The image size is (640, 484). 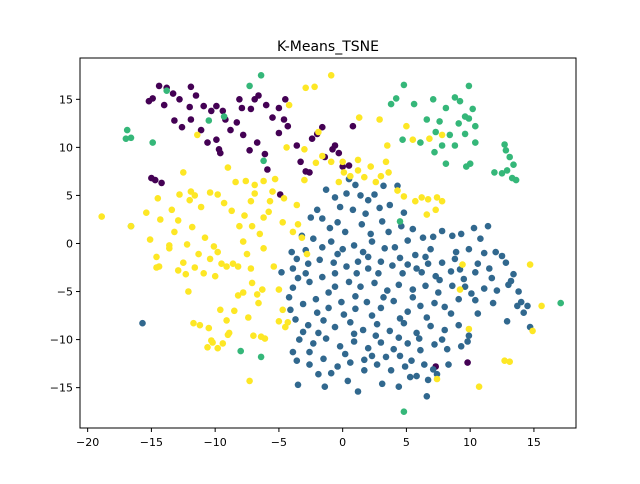 I want to click on y-tick-label: 5, so click(x=69, y=195).